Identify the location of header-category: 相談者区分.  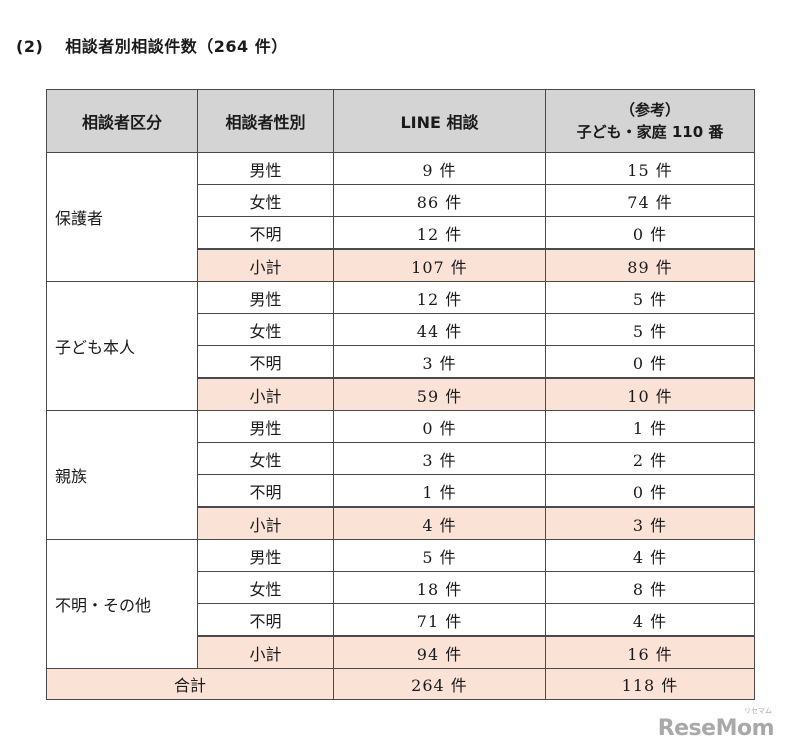
(122, 121).